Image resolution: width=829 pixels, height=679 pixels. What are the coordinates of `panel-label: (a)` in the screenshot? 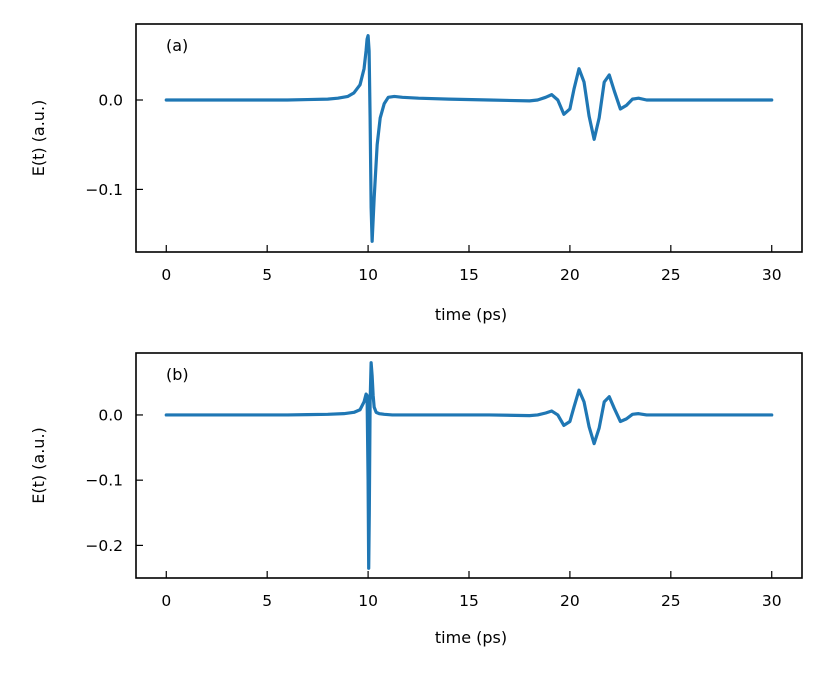 It's located at (177, 45).